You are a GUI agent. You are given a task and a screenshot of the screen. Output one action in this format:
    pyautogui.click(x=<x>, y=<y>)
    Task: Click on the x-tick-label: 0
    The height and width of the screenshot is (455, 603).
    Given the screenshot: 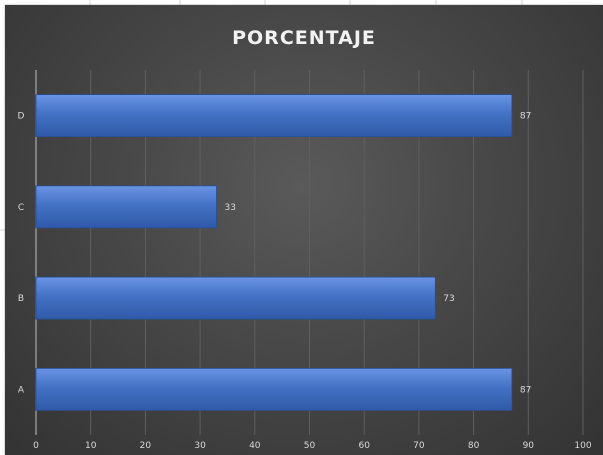 What is the action you would take?
    pyautogui.click(x=36, y=446)
    